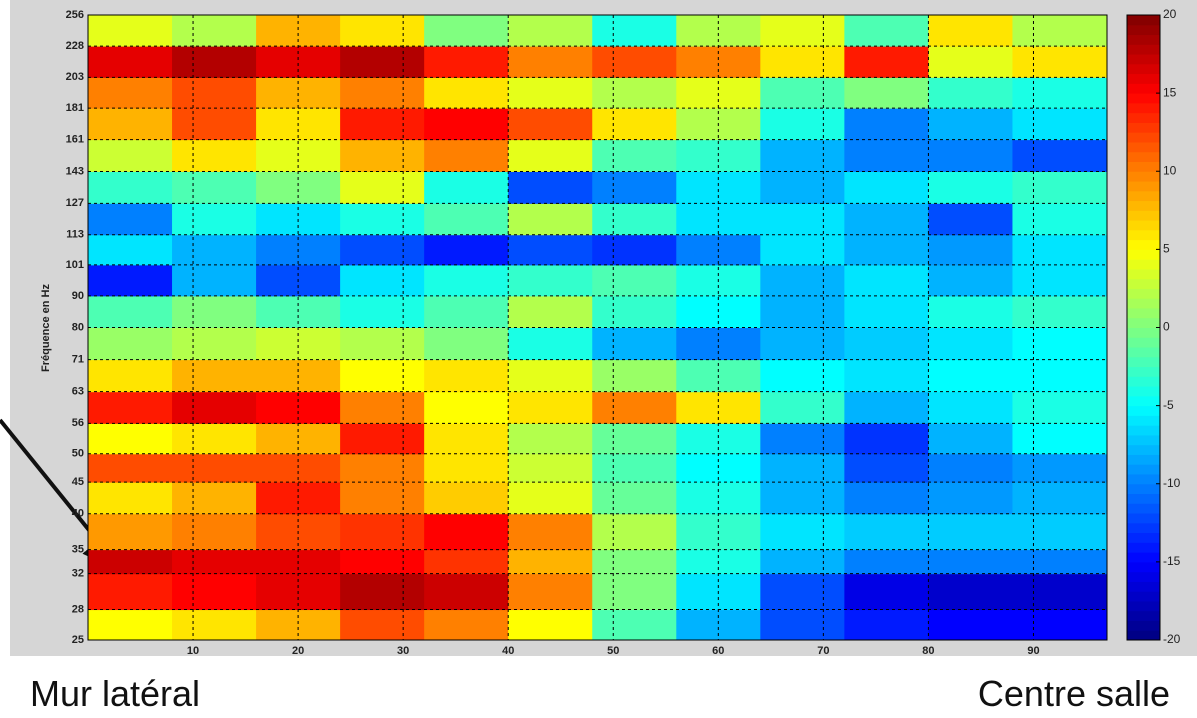 The width and height of the screenshot is (1197, 718). Describe the element at coordinates (298, 651) in the screenshot. I see `x-tick-label: 20` at that location.